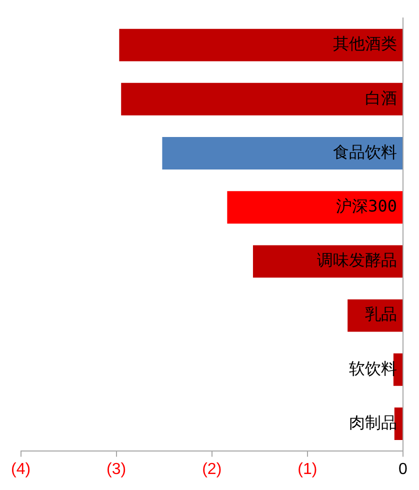 The image size is (419, 490). I want to click on x-tick-label: (2), so click(212, 469).